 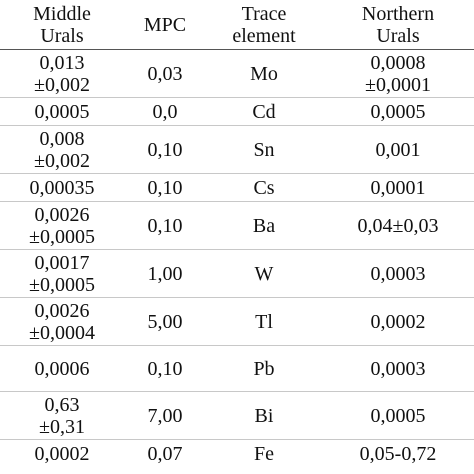 What do you see at coordinates (62, 368) in the screenshot?
I see `cell-middle-urals: 0,0006` at bounding box center [62, 368].